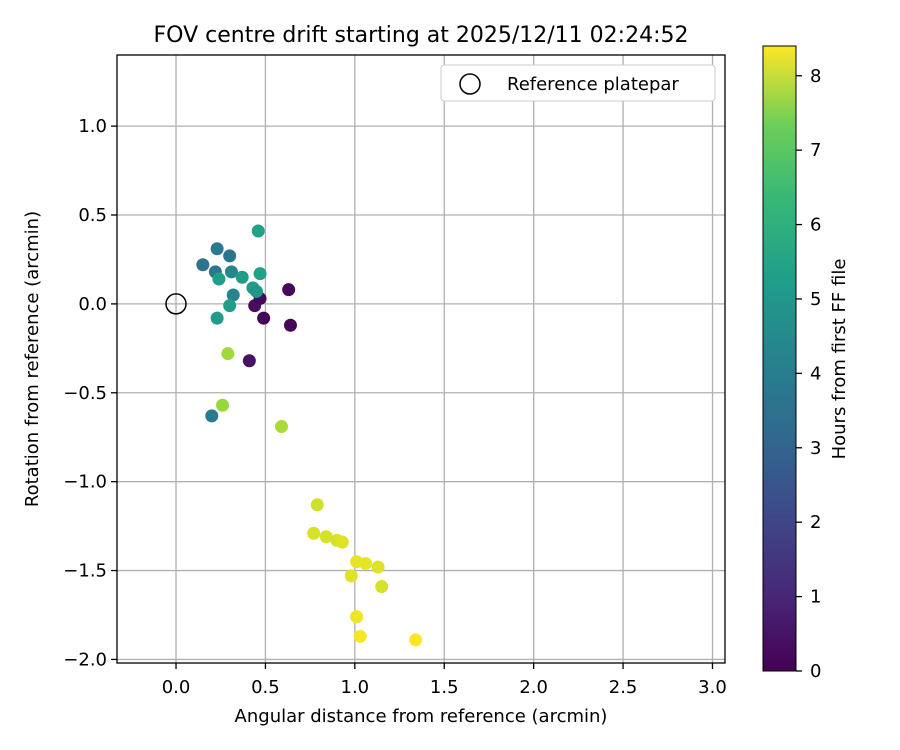  I want to click on x-tick-label: 1.5, so click(444, 687).